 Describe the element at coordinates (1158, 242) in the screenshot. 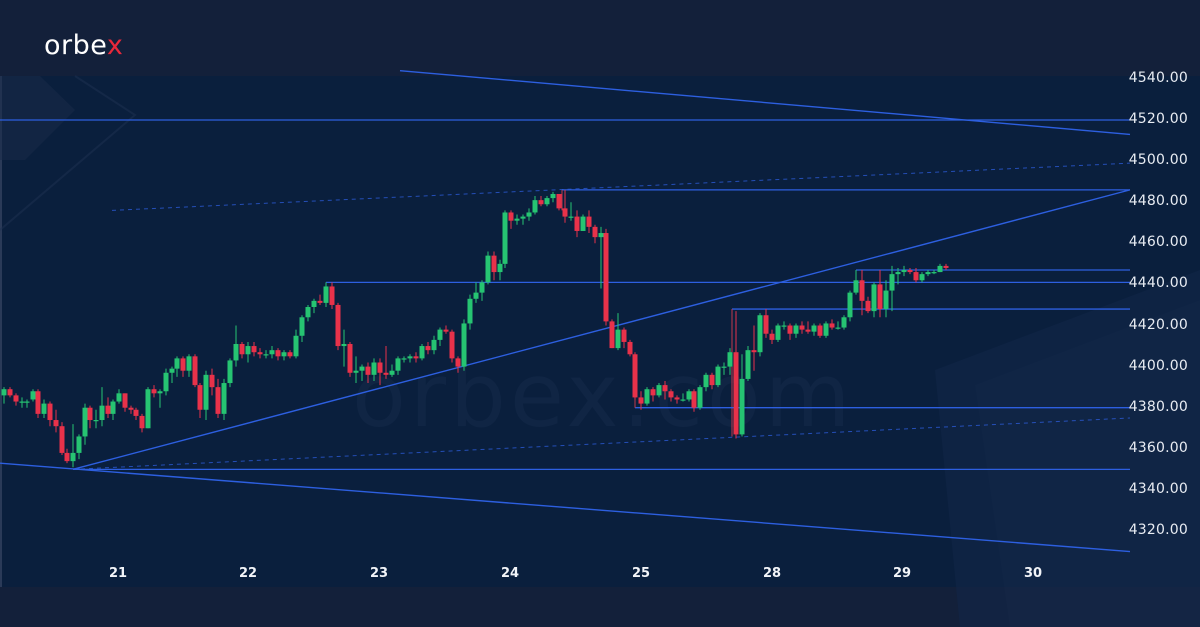

I see `price-tick-label: 4460.00` at that location.